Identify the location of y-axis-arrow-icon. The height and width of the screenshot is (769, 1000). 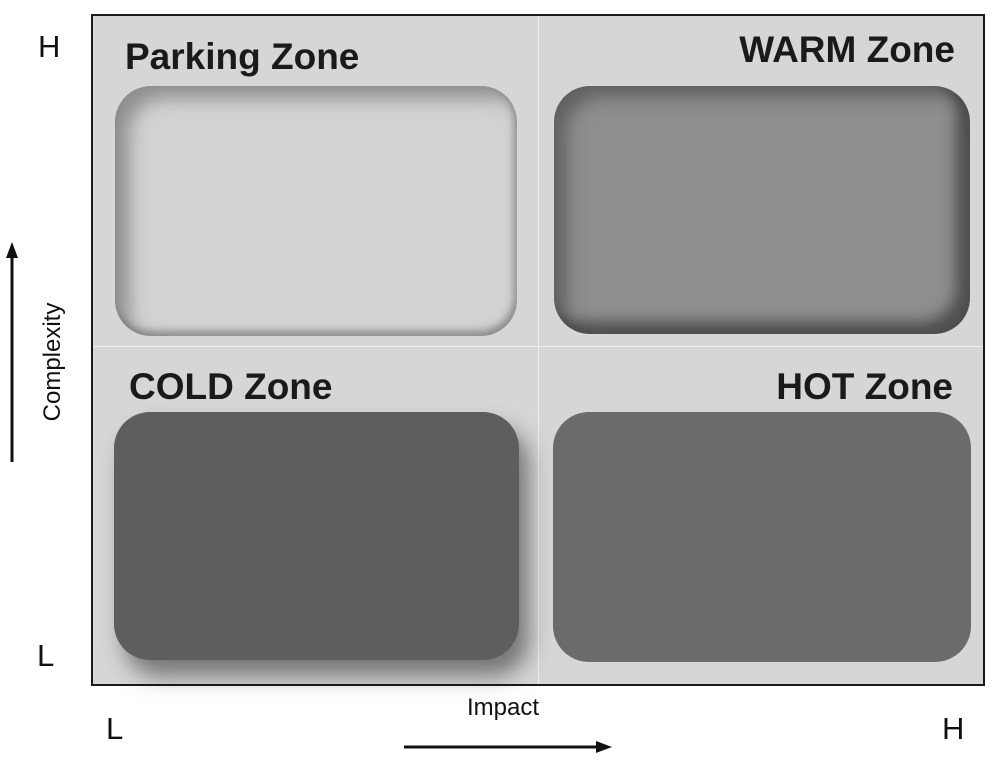
(12, 352).